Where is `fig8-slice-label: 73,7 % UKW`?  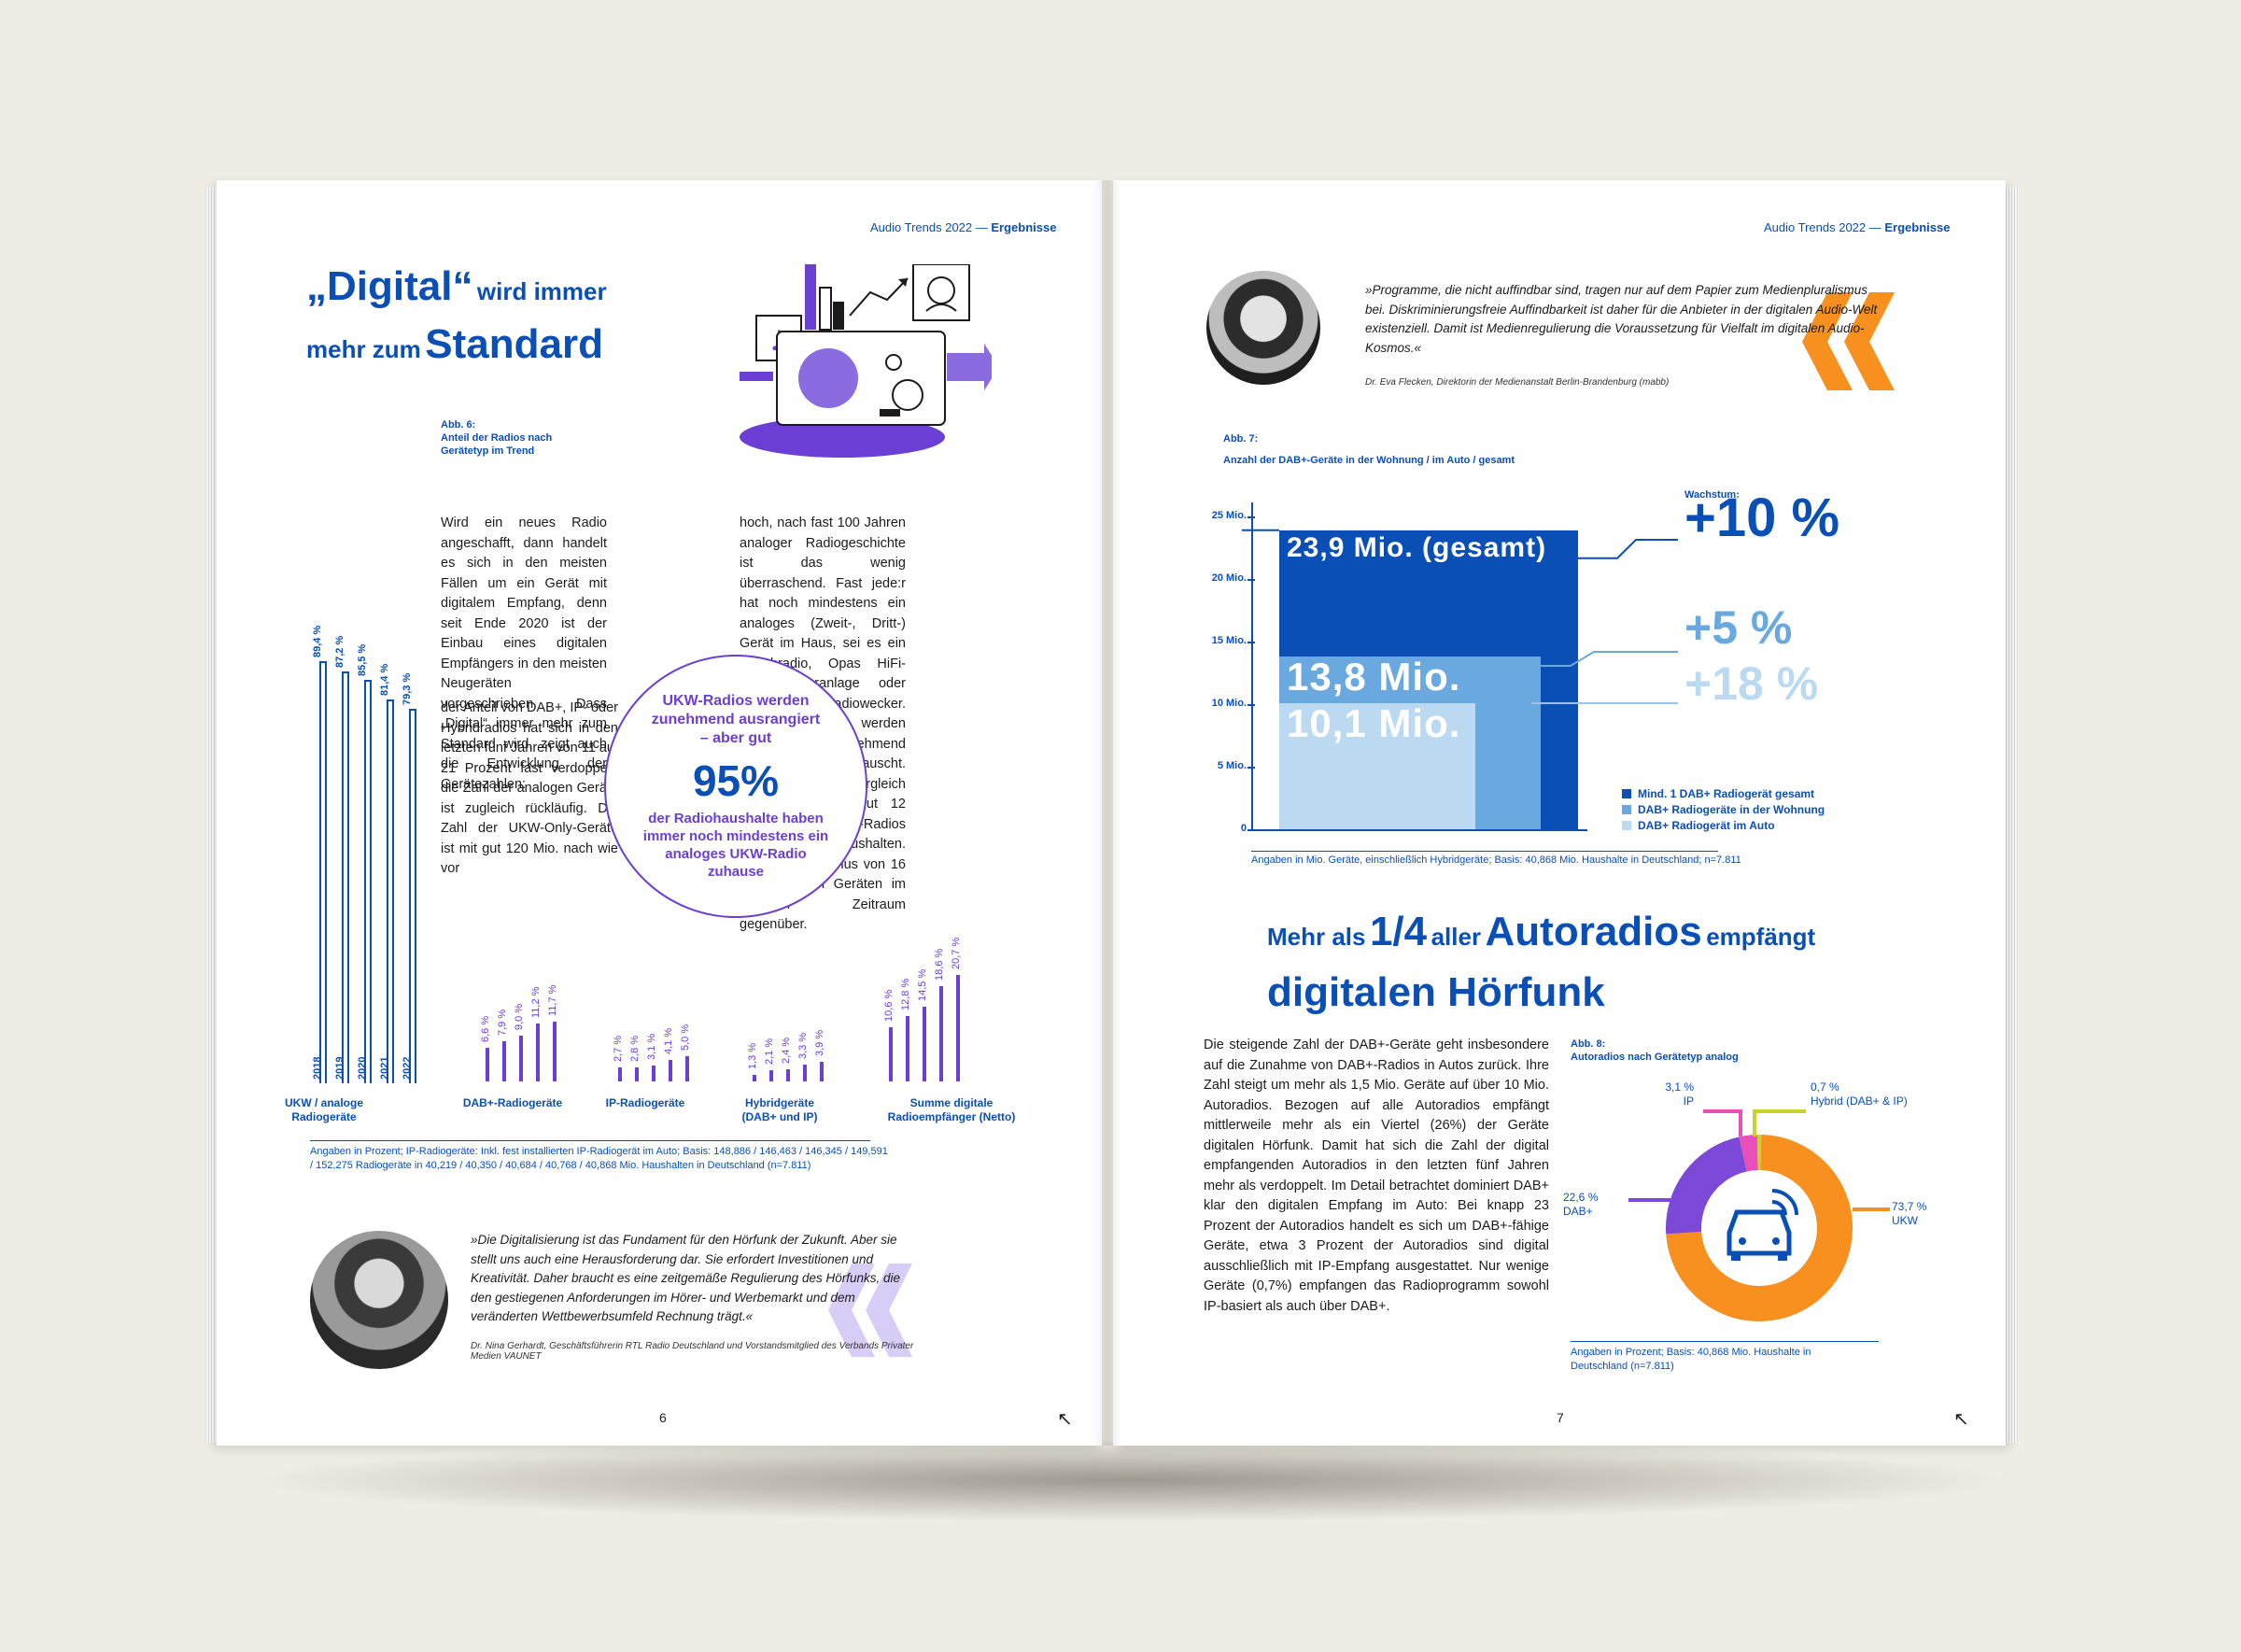
fig8-slice-label: 73,7 % UKW is located at coordinates (1909, 1214).